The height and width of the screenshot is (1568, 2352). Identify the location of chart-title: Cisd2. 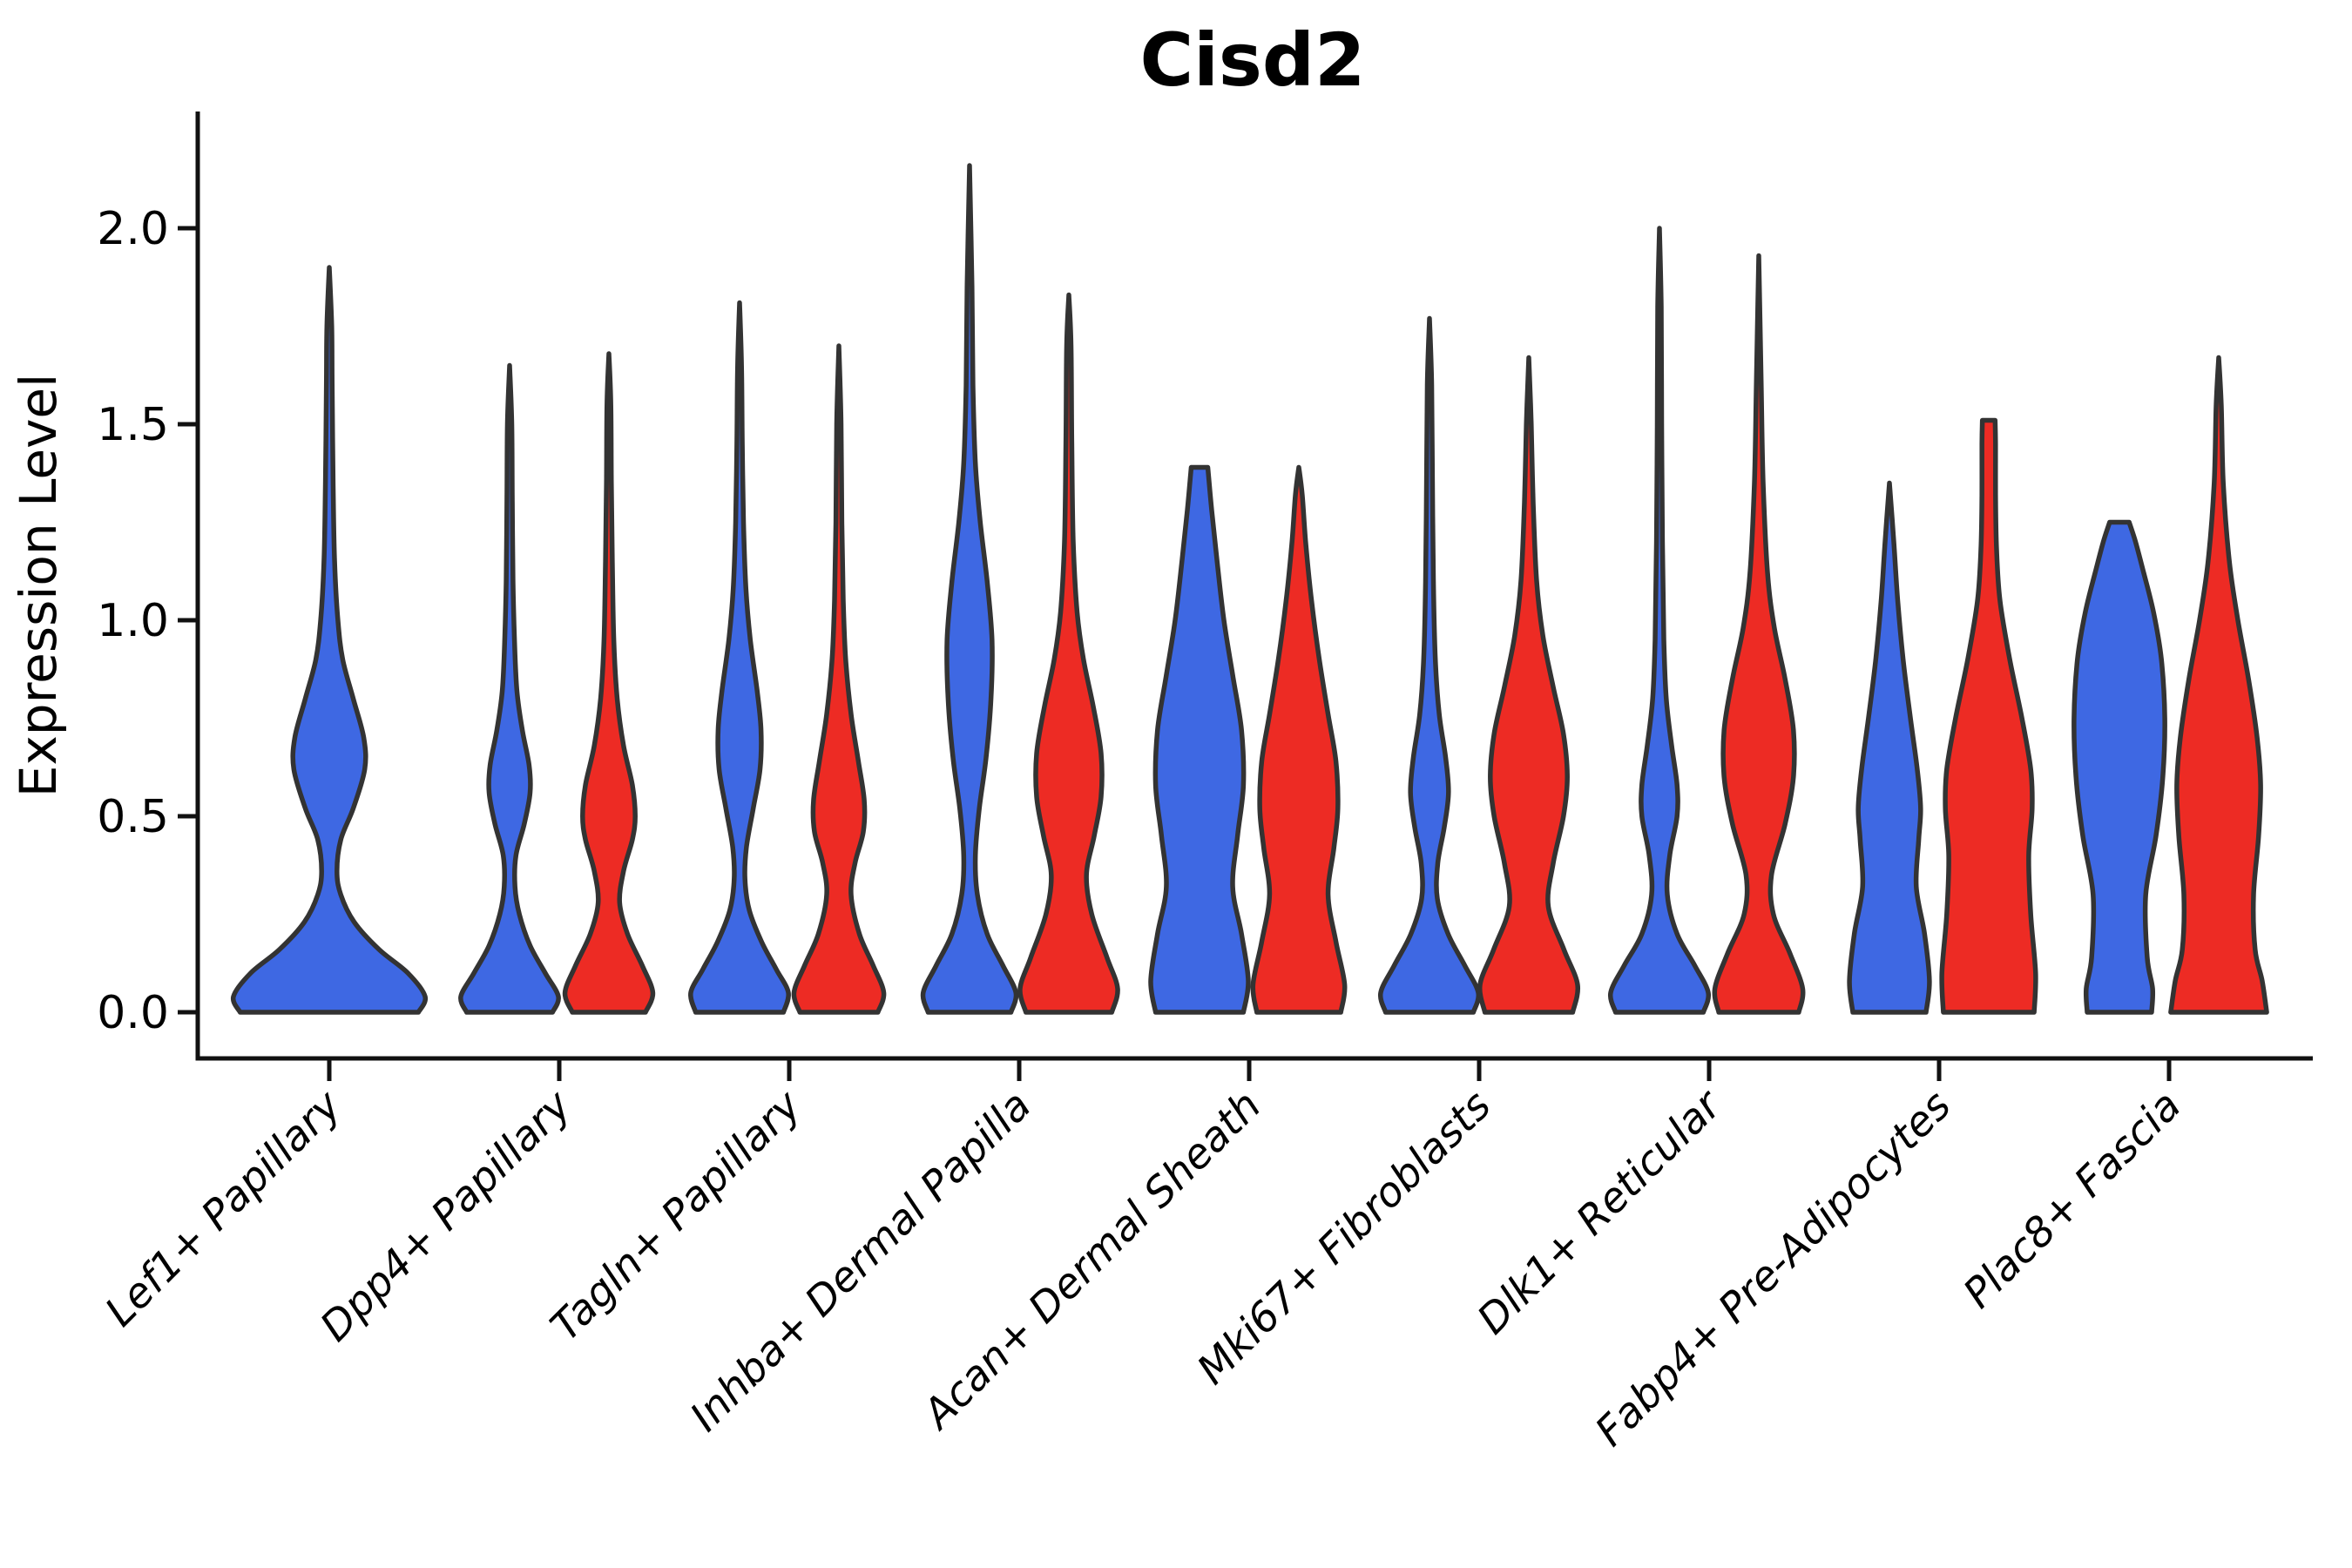
(1252, 60).